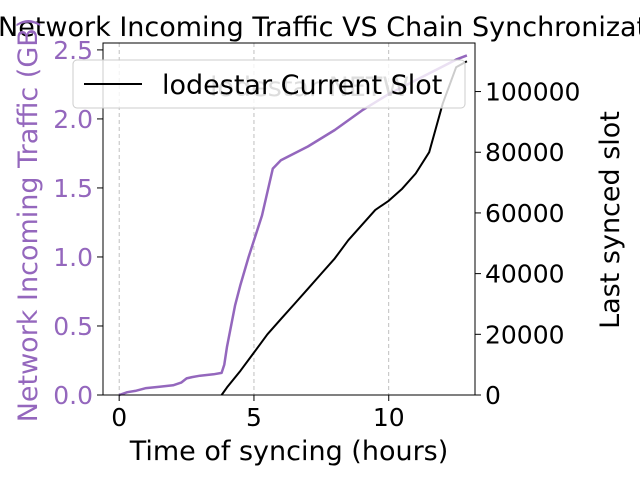  What do you see at coordinates (532, 92) in the screenshot?
I see `y-right-tick-label: 100000` at bounding box center [532, 92].